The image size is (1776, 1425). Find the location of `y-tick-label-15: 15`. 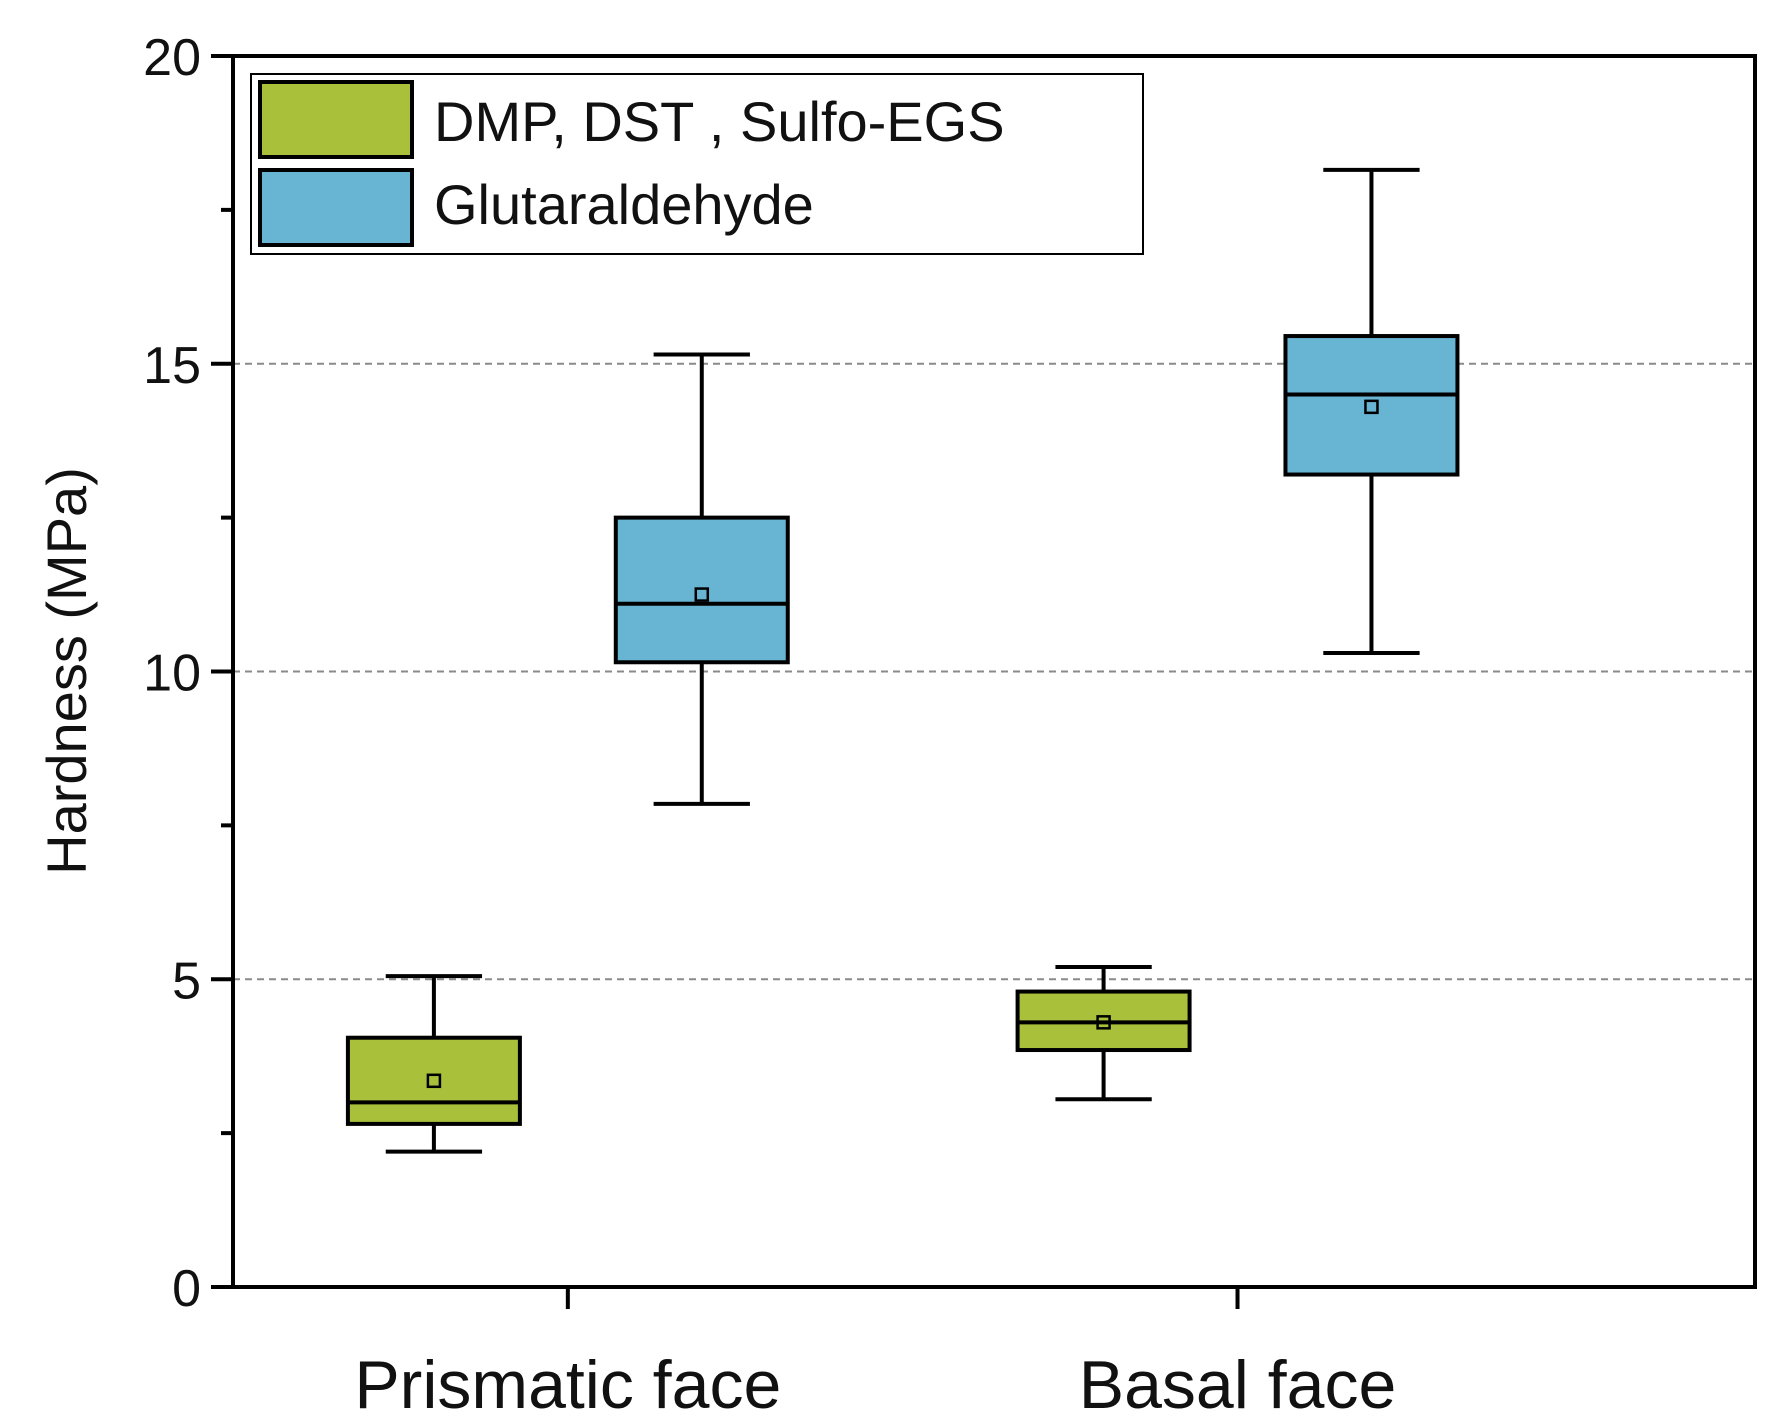

y-tick-label-15: 15 is located at coordinates (172, 366).